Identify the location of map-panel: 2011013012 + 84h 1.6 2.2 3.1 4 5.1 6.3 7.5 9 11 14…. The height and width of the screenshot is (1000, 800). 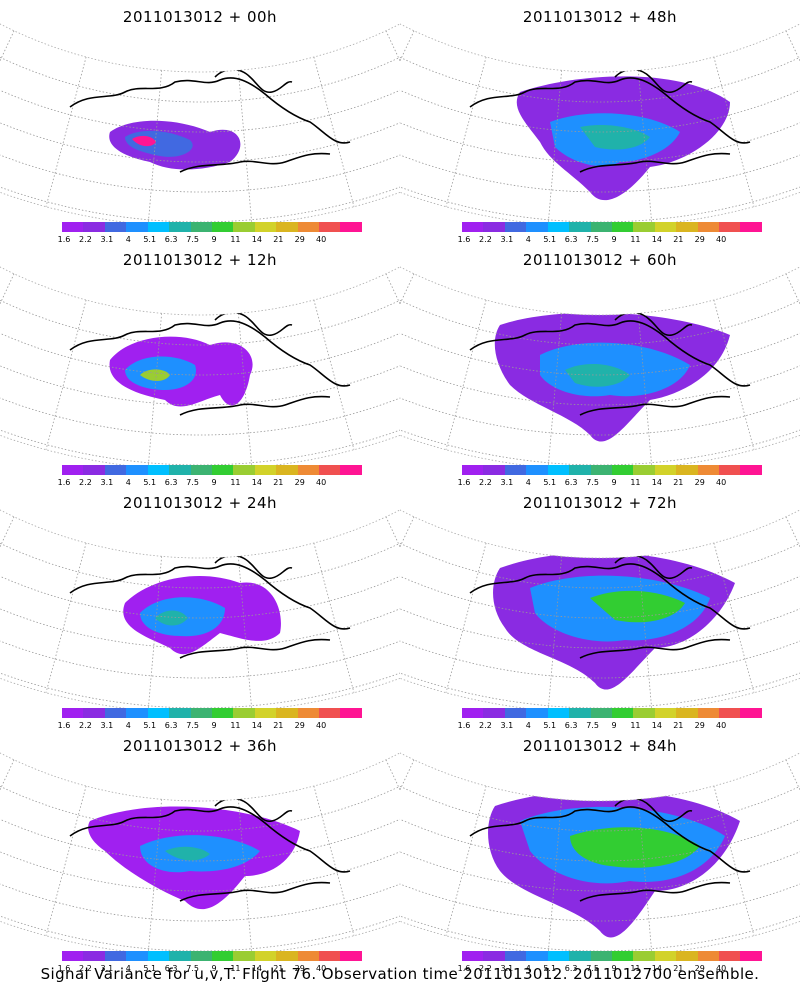
(600, 851).